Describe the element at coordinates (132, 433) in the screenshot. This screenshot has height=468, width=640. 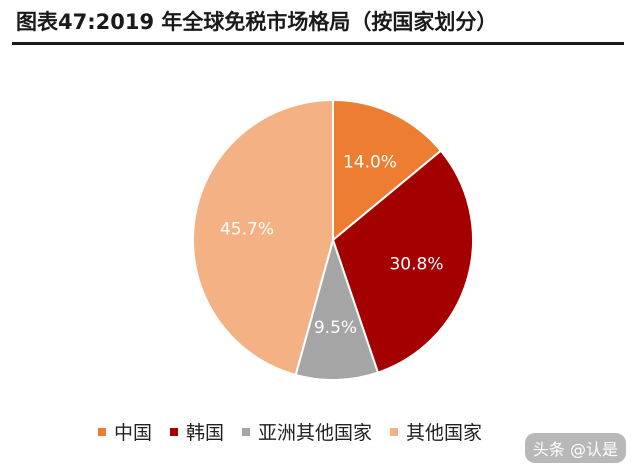
I see `legend-label-china: 中国` at that location.